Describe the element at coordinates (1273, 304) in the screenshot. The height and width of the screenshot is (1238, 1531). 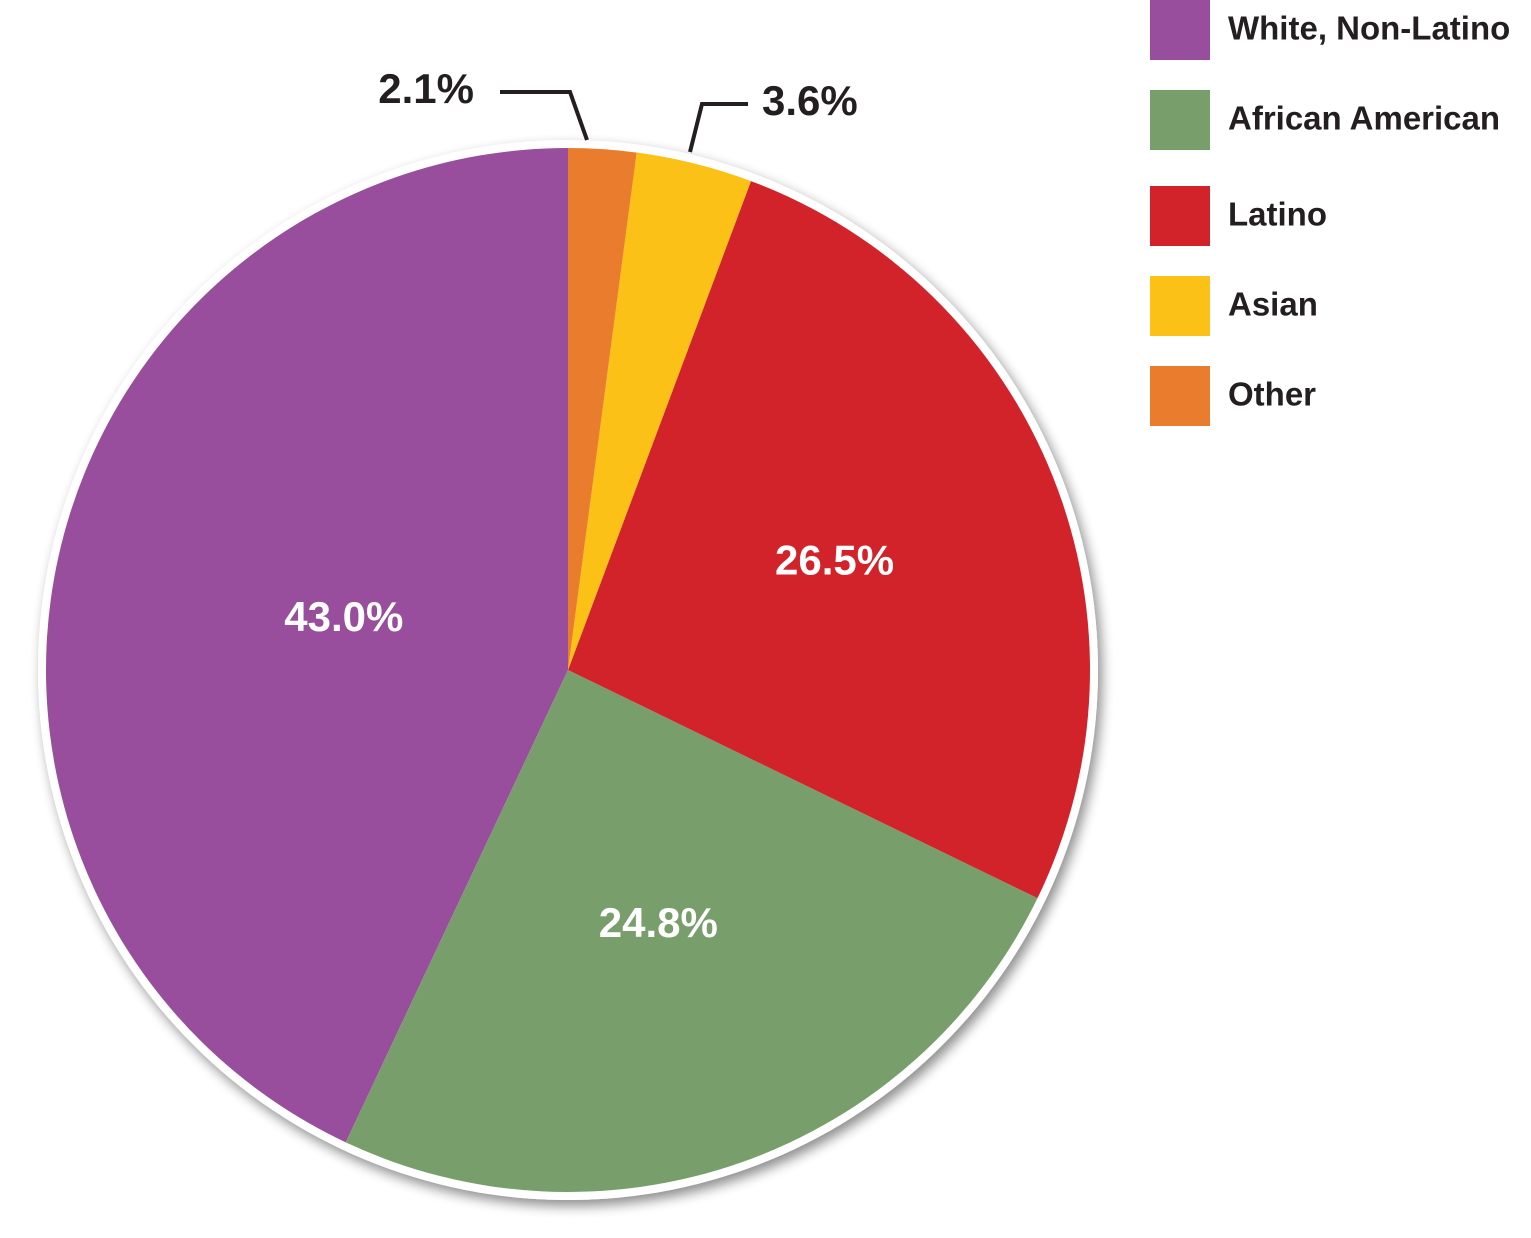
I see `legend-label: Asian` at that location.